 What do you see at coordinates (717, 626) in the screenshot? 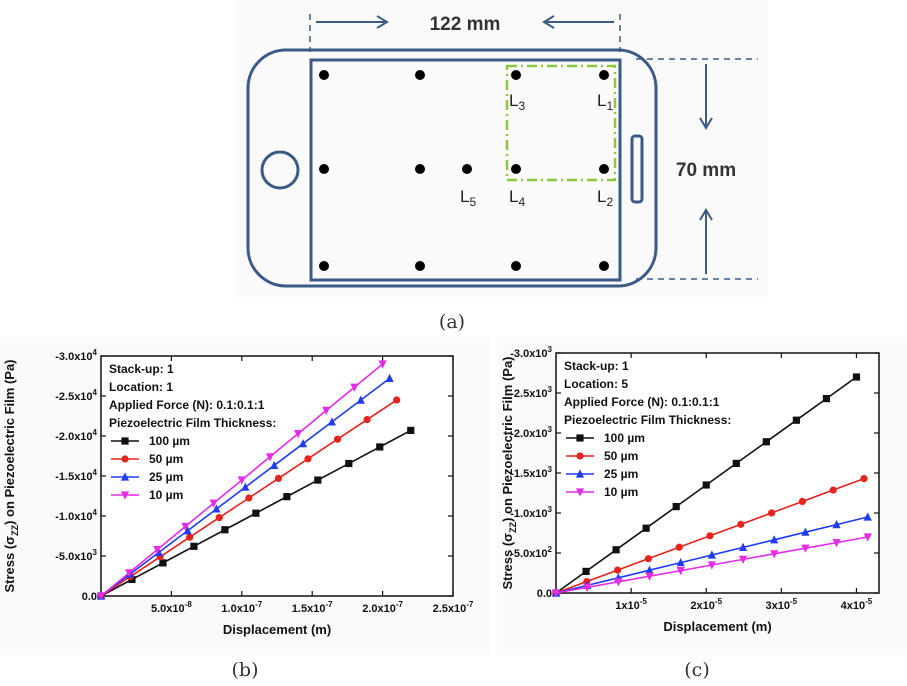
I see `chart-c-x-axis-label: Displacement (m)` at bounding box center [717, 626].